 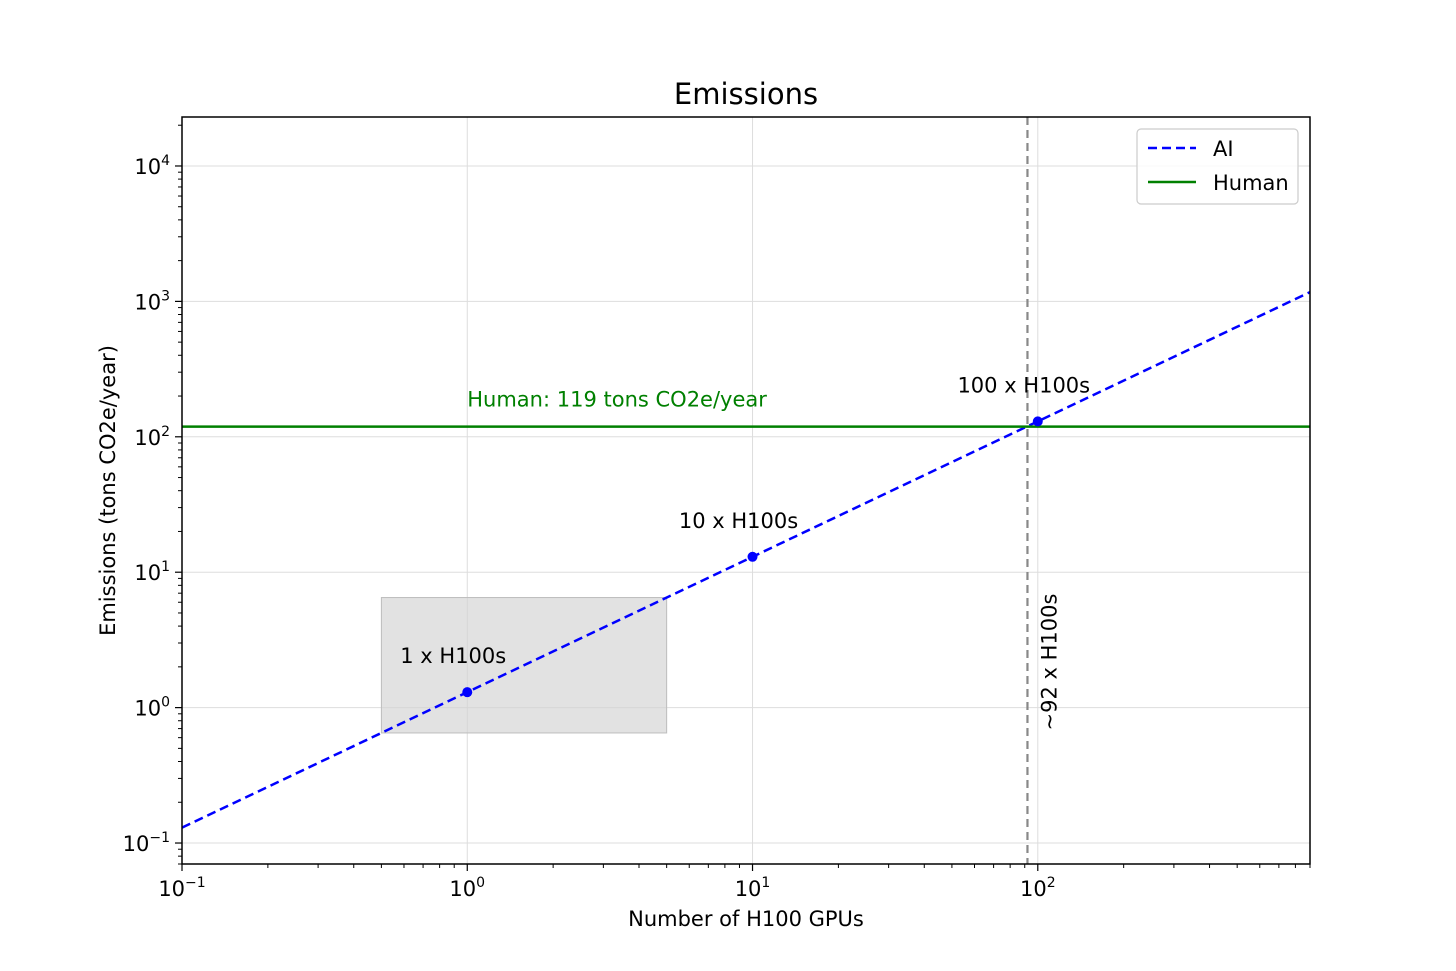 I want to click on y-tick-label: 10⁻¹, so click(x=146, y=843).